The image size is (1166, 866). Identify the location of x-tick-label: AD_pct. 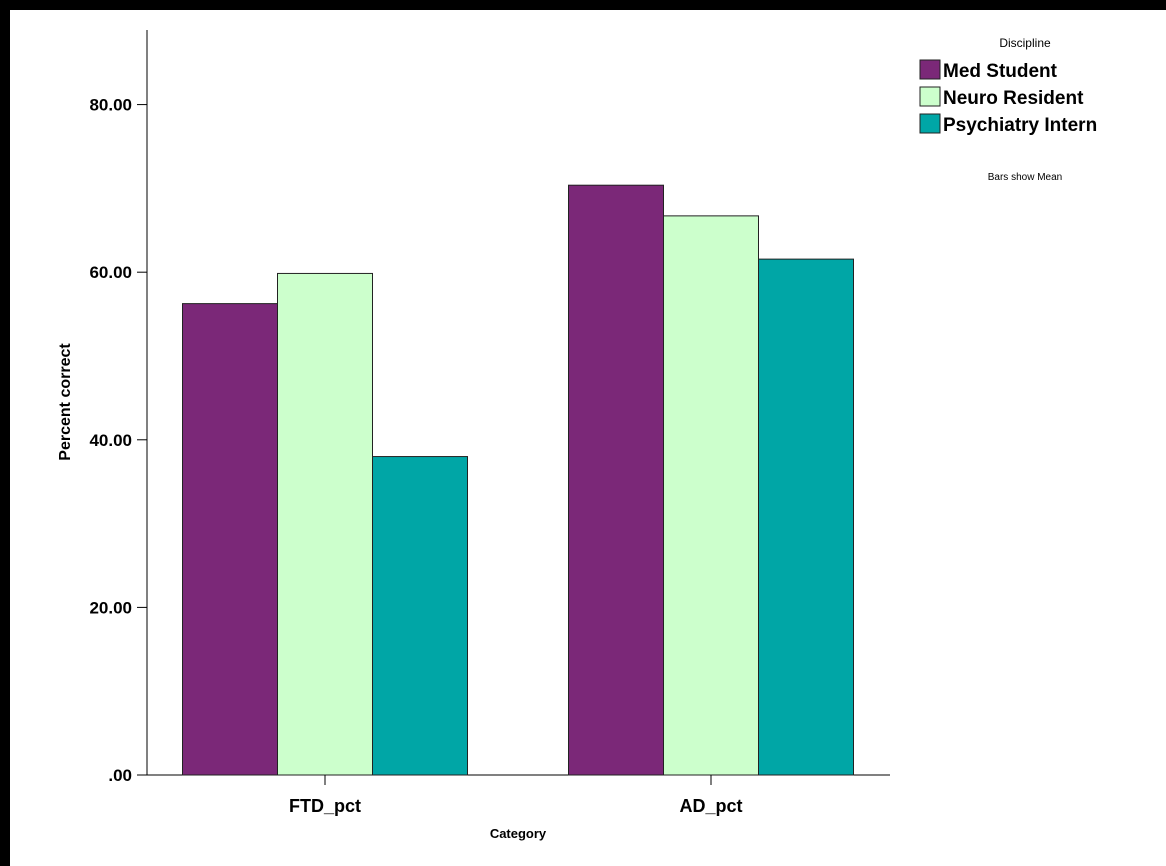
(710, 806).